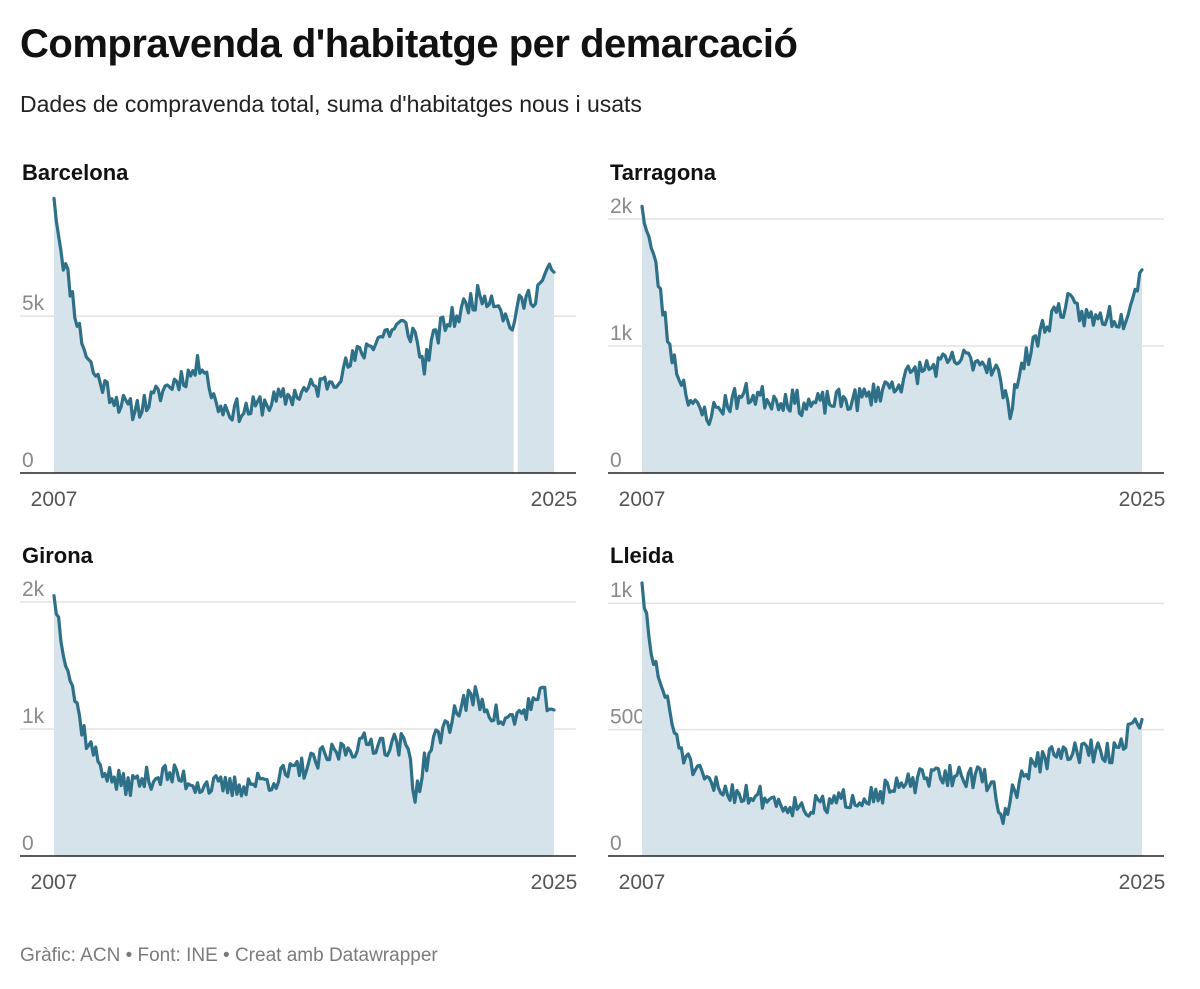 The height and width of the screenshot is (989, 1200). Describe the element at coordinates (627, 717) in the screenshot. I see `y-tick-label: 500` at that location.